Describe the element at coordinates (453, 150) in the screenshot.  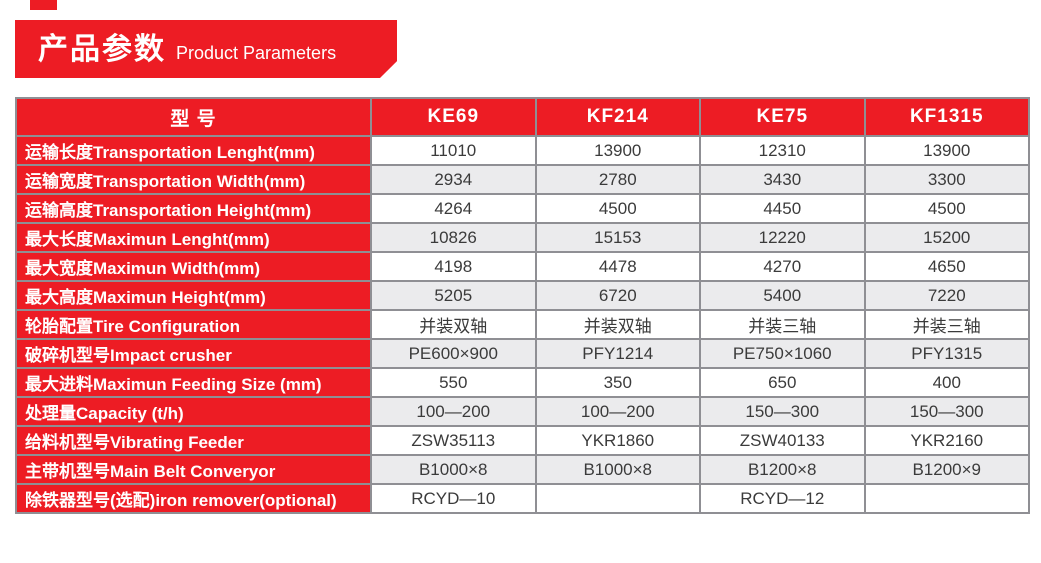
I see `row-value: 11010` at that location.